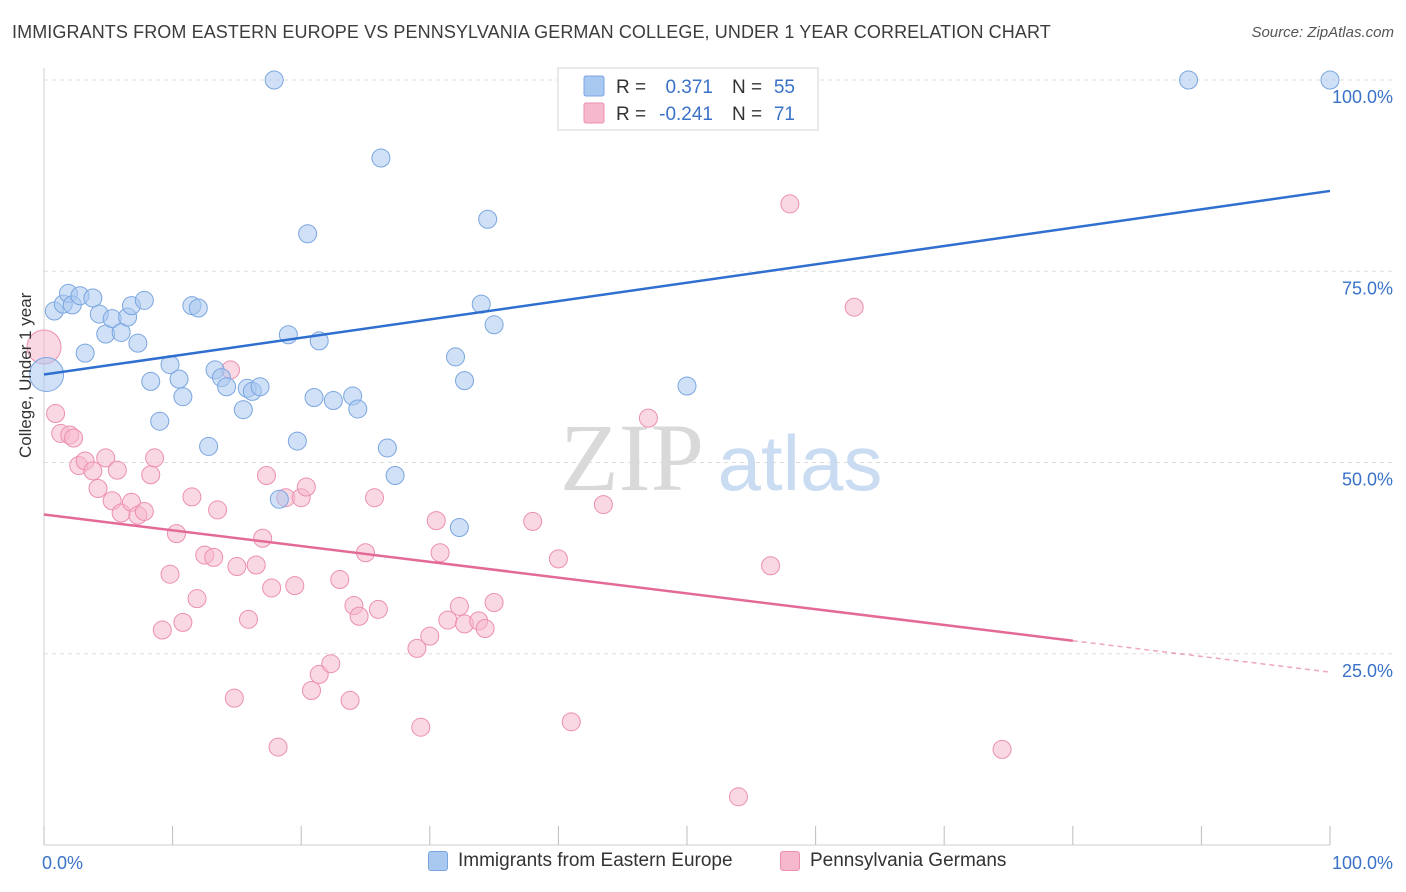 Image resolution: width=1406 pixels, height=892 pixels. What do you see at coordinates (1367, 671) in the screenshot?
I see `y-tick-label: 25.0%` at bounding box center [1367, 671].